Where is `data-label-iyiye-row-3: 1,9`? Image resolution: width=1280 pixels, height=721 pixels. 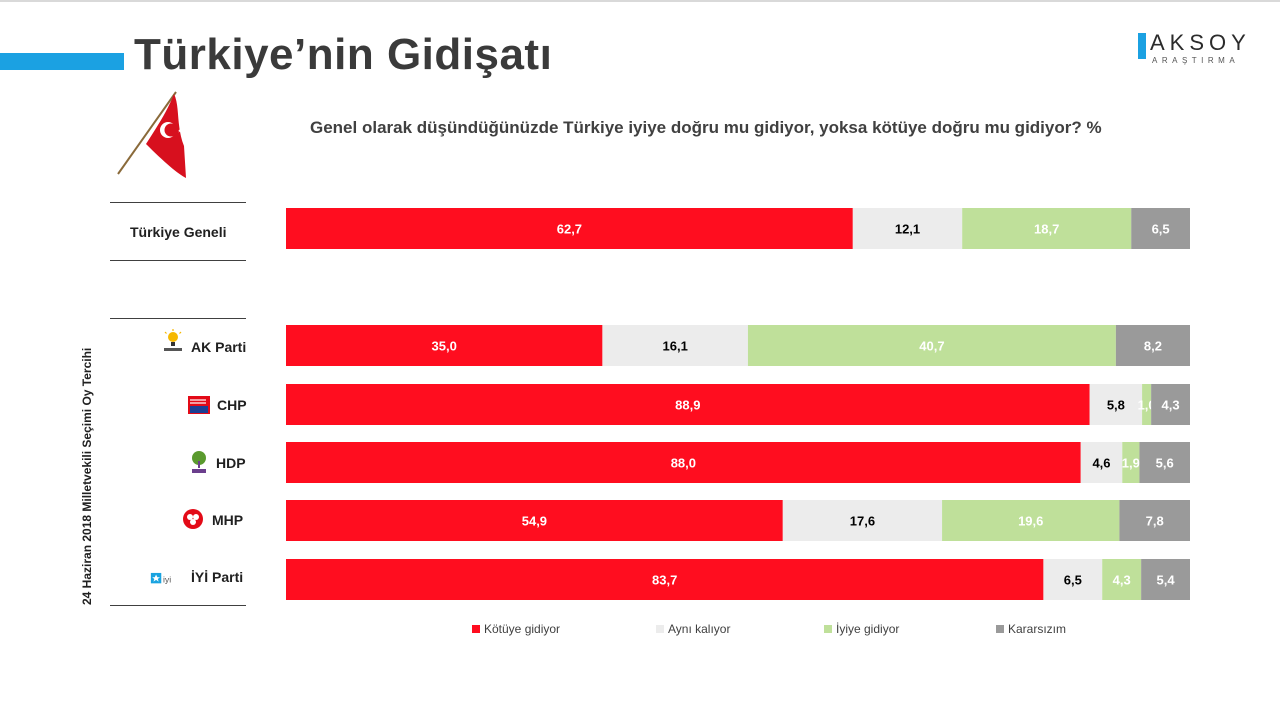
data-label-iyiye-row-3: 1,9 is located at coordinates (1131, 463).